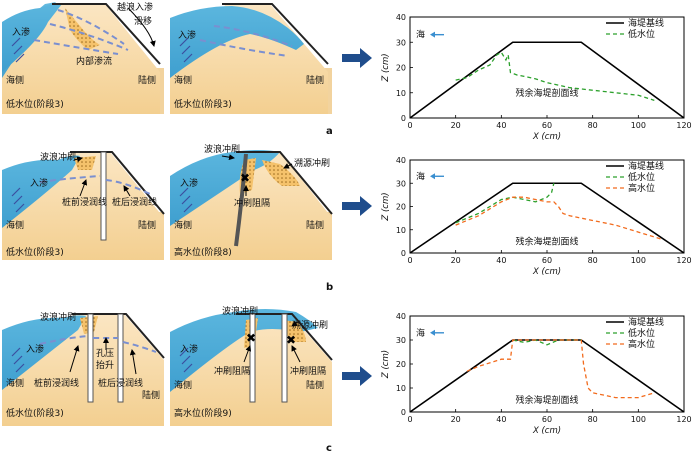 The image size is (700, 454). Describe the element at coordinates (105, 353) in the screenshot. I see `pore-pressure-label: 孔压` at that location.